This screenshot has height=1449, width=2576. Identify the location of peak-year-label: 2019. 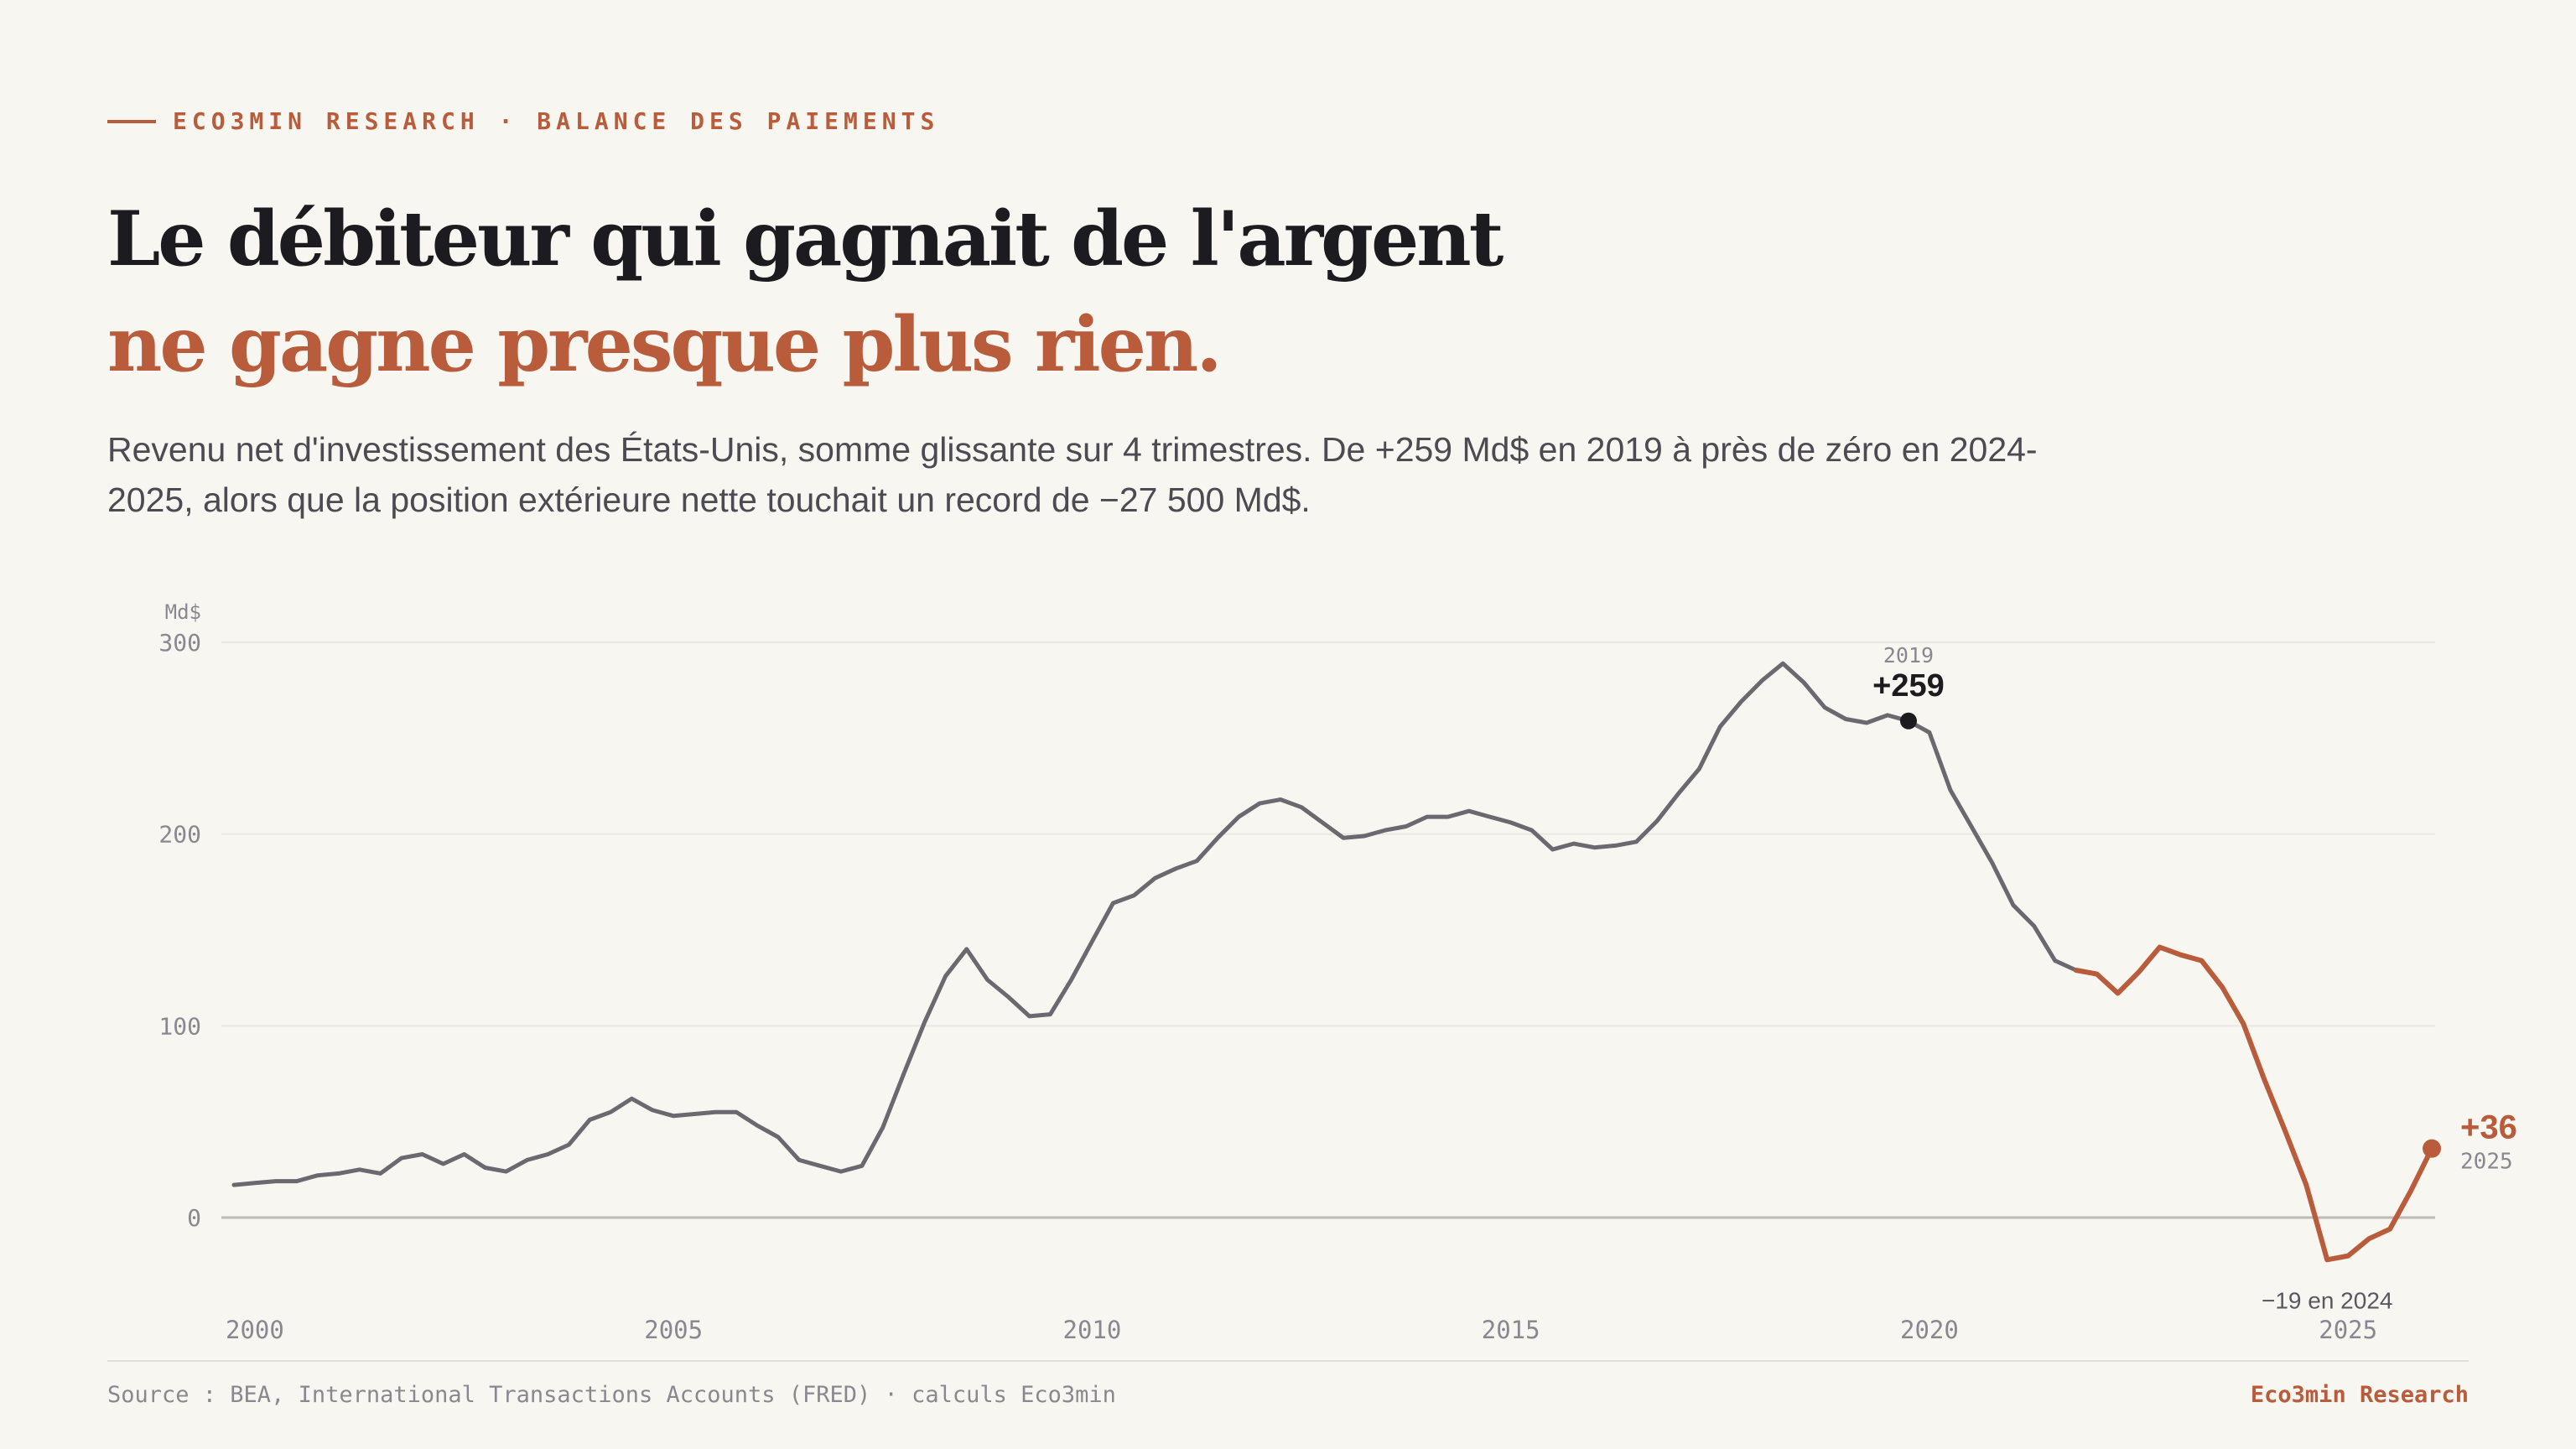
(1908, 655).